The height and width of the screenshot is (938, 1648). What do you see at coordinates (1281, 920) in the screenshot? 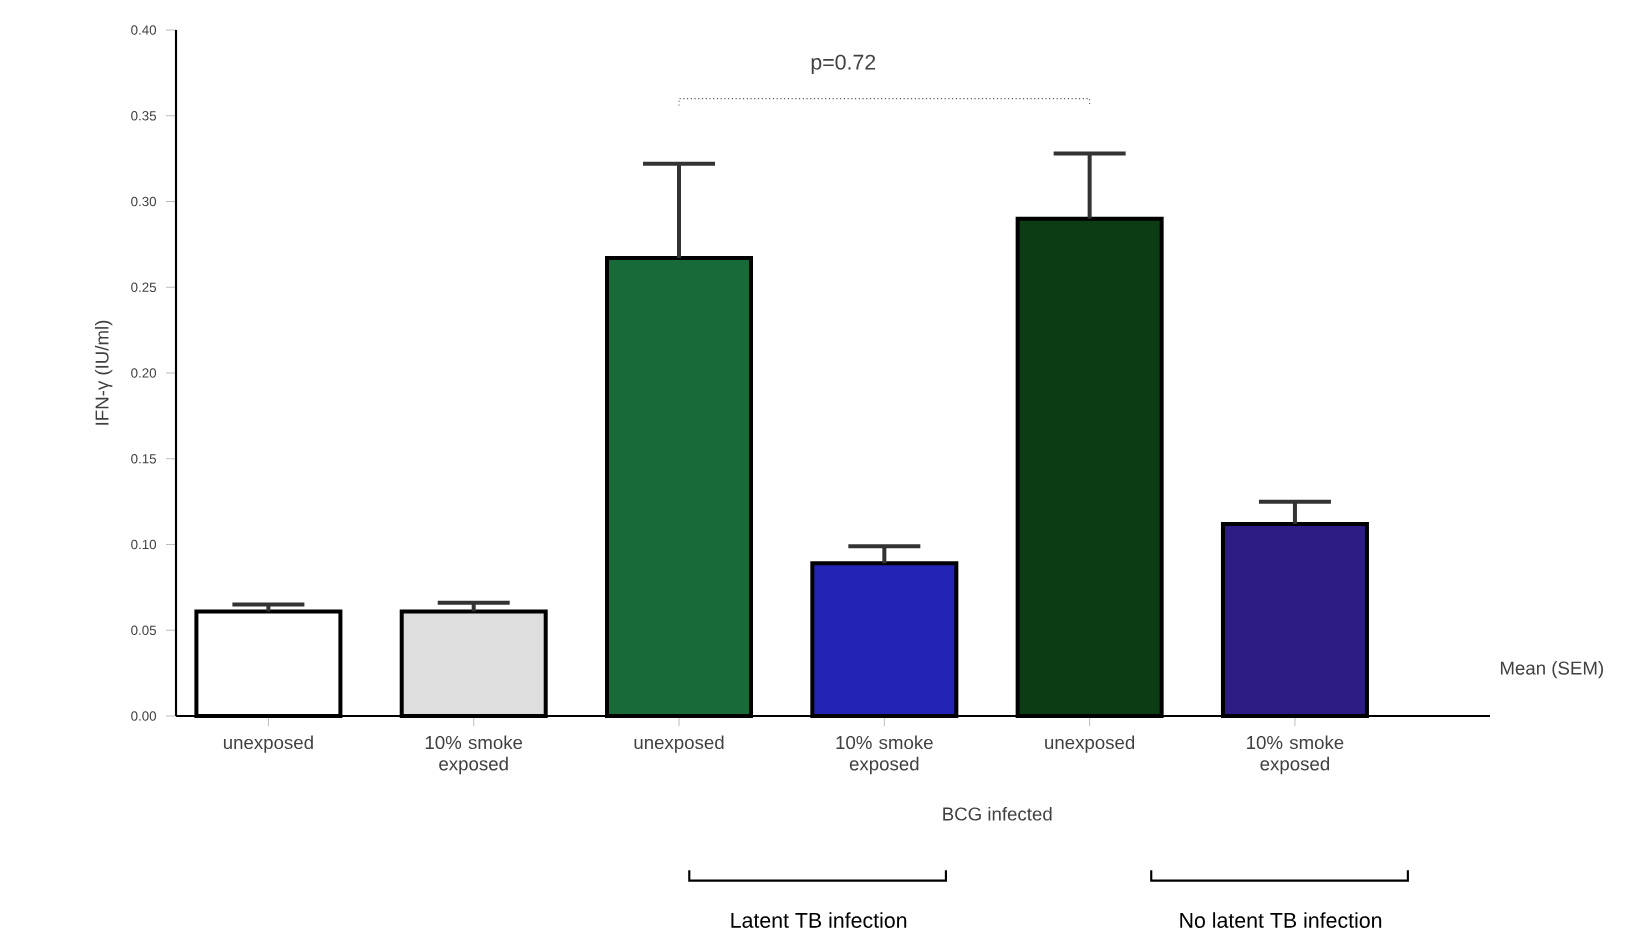
I see `text: No latent TB infection` at bounding box center [1281, 920].